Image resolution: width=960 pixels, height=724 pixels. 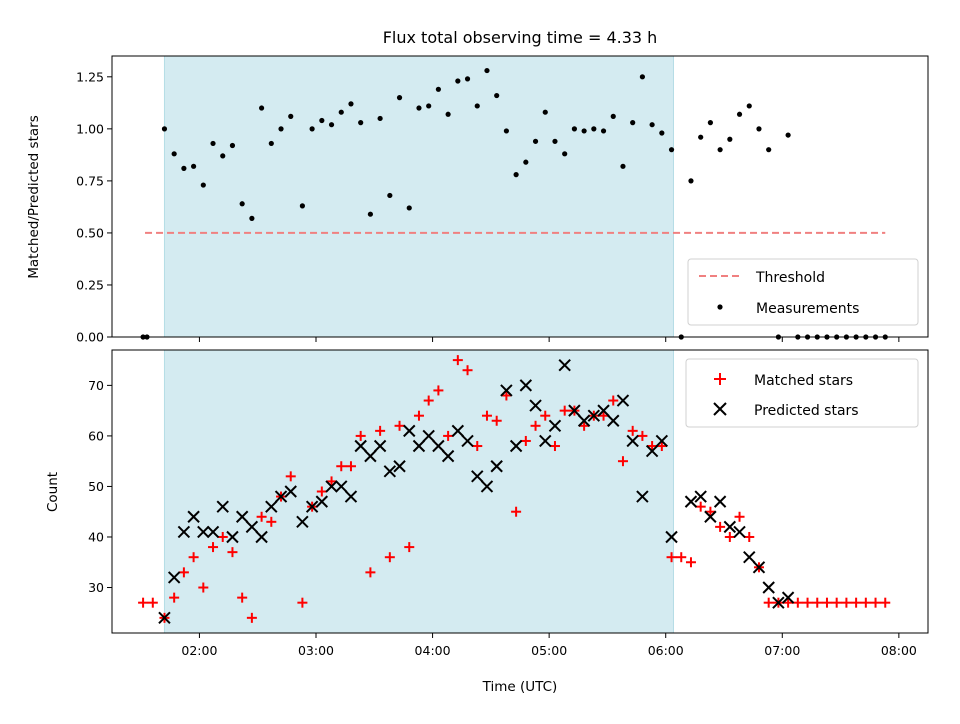 I want to click on top-y-tick-label: 0.75, so click(x=90, y=180).